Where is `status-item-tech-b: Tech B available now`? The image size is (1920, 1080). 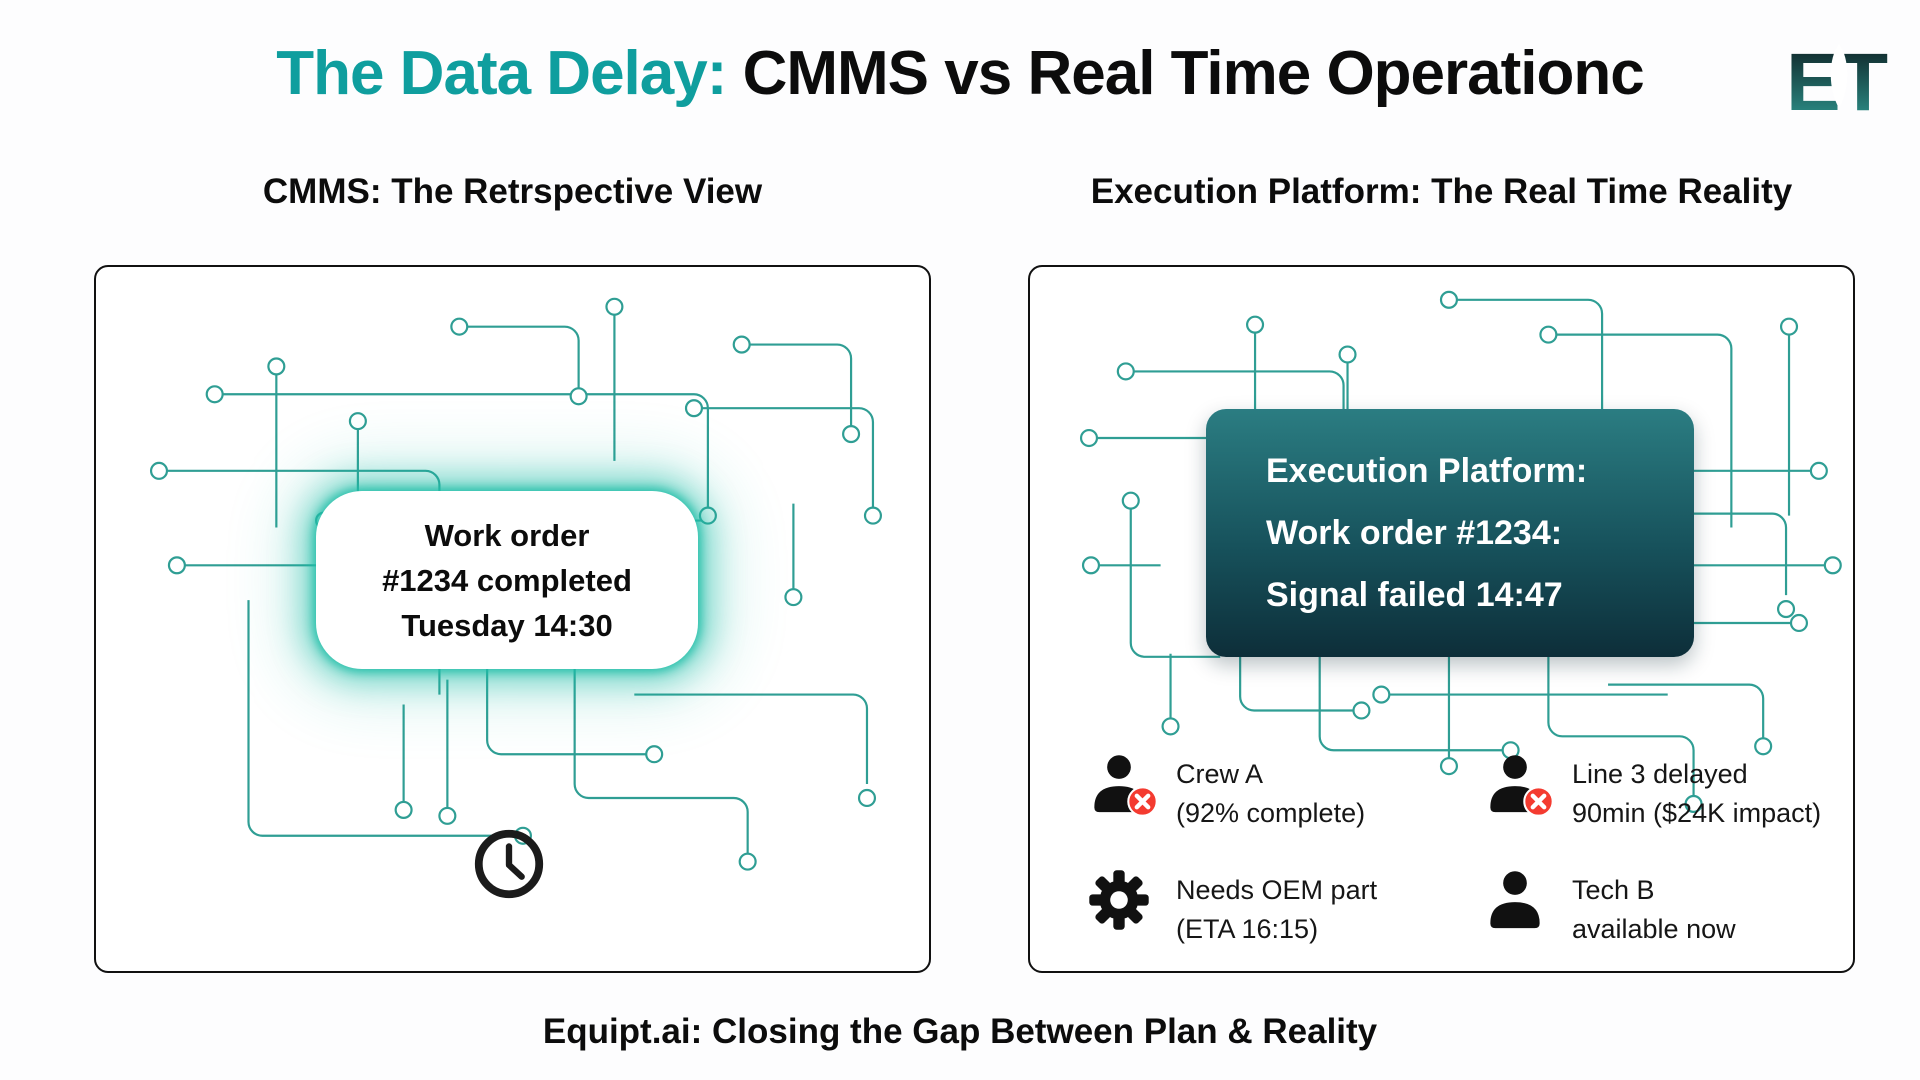
status-item-tech-b: Tech B available now is located at coordinates (1652, 909).